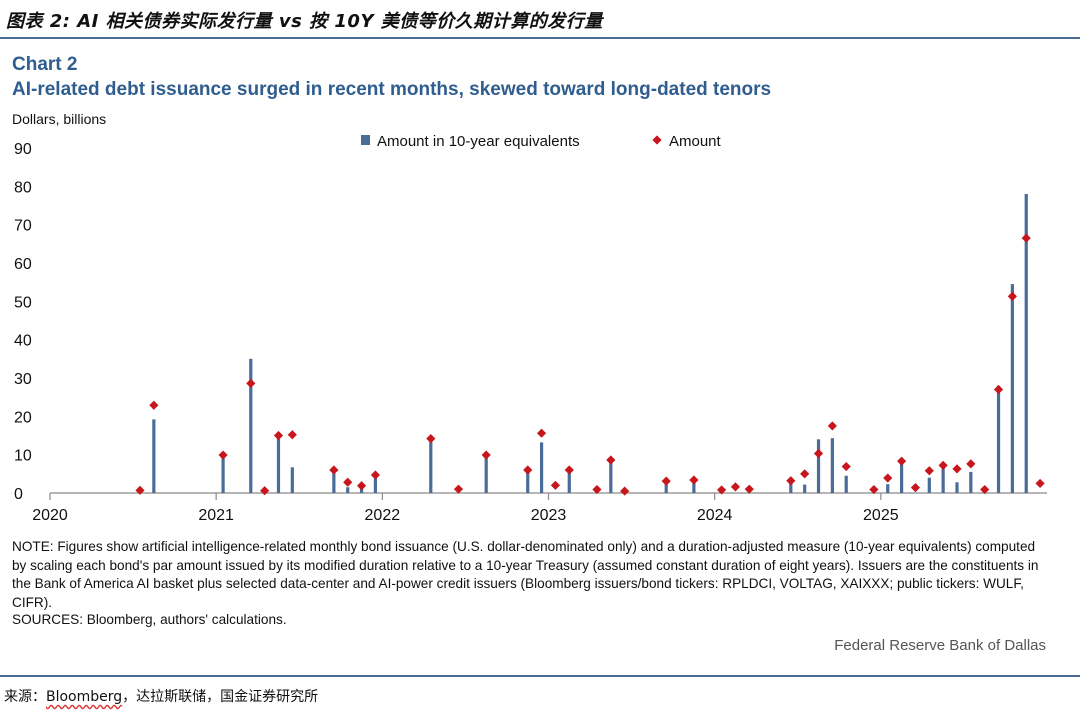 Image resolution: width=1080 pixels, height=711 pixels. I want to click on x-tick-label: 2021, so click(216, 515).